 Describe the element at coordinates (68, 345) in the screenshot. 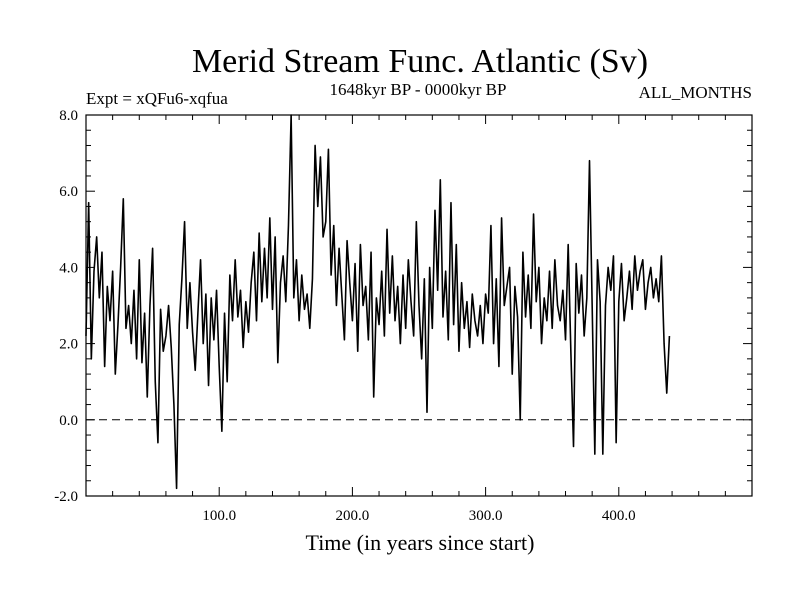

I see `y-tick-label: 2.0` at that location.